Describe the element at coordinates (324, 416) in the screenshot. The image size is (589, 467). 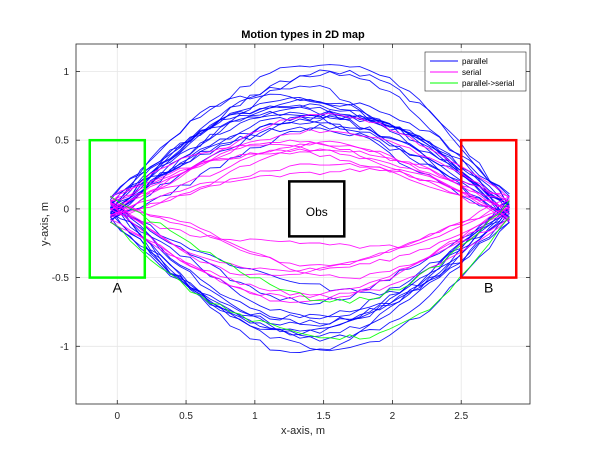
I see `x-tick-label: 1.5` at that location.